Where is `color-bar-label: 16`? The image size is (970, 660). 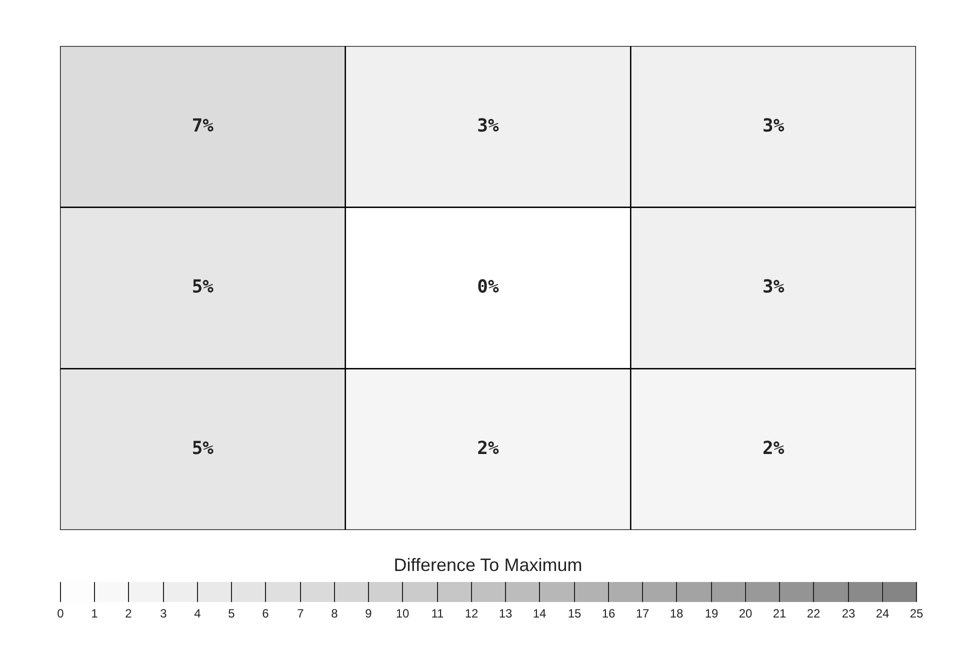 color-bar-label: 16 is located at coordinates (609, 613).